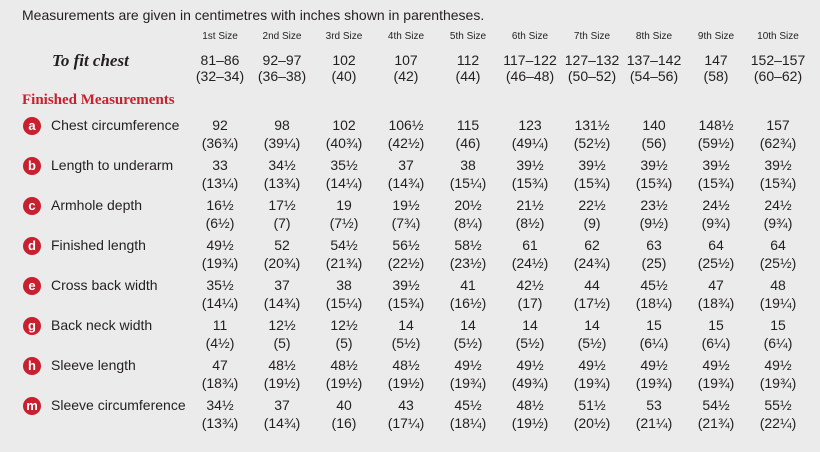 This screenshot has width=820, height=452. What do you see at coordinates (654, 183) in the screenshot?
I see `value-in: (15¾)` at bounding box center [654, 183].